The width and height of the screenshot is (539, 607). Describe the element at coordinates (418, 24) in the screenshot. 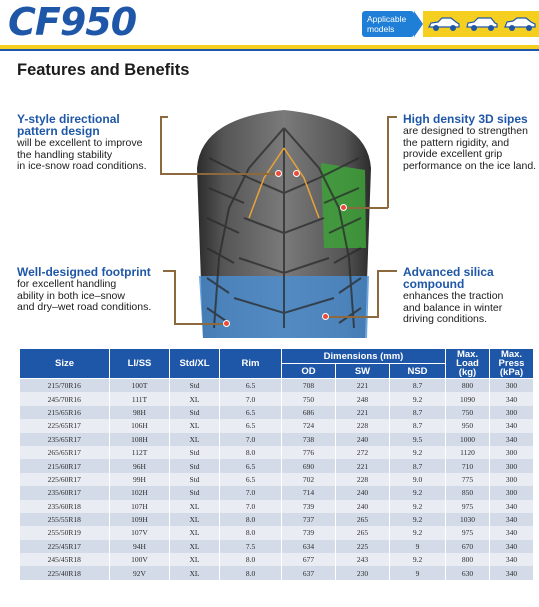

I see `badge-arrow` at that location.